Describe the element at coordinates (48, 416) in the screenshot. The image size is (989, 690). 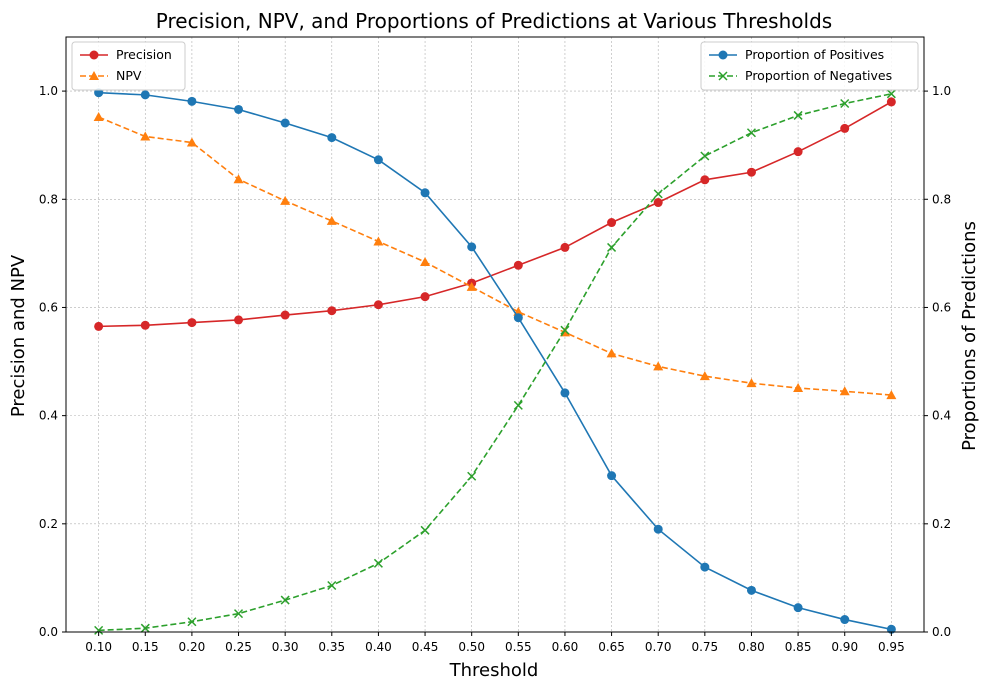
I see `y-left-tick-label: 0.4` at that location.